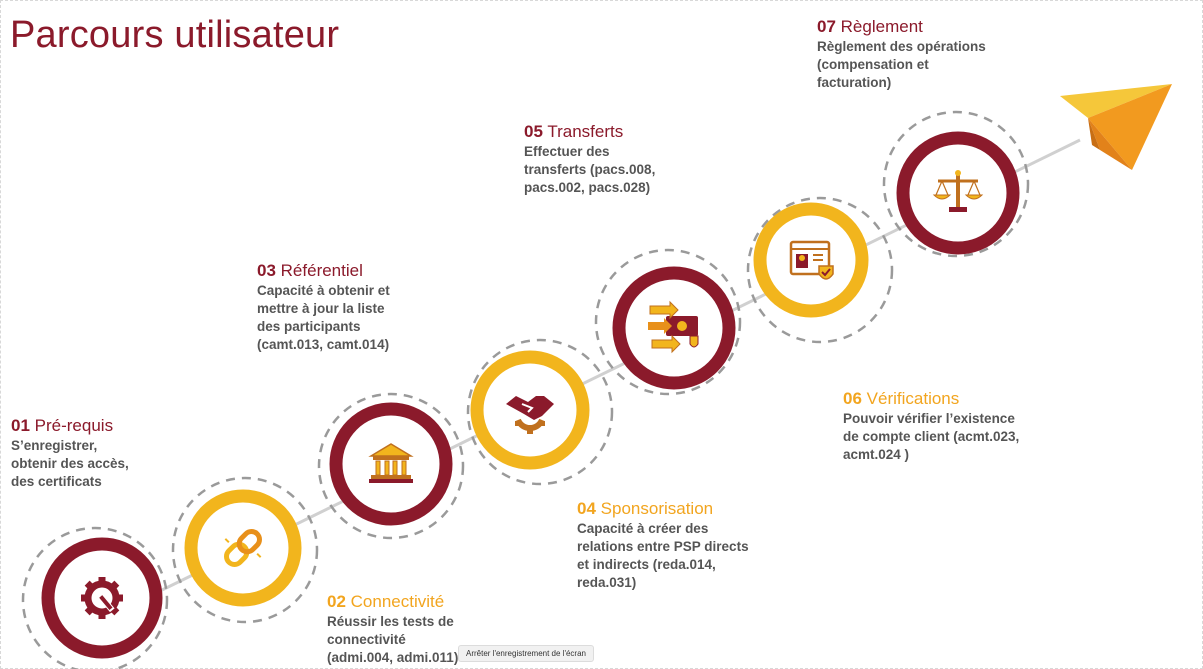  What do you see at coordinates (336, 601) in the screenshot?
I see `step-number: 02` at bounding box center [336, 601].